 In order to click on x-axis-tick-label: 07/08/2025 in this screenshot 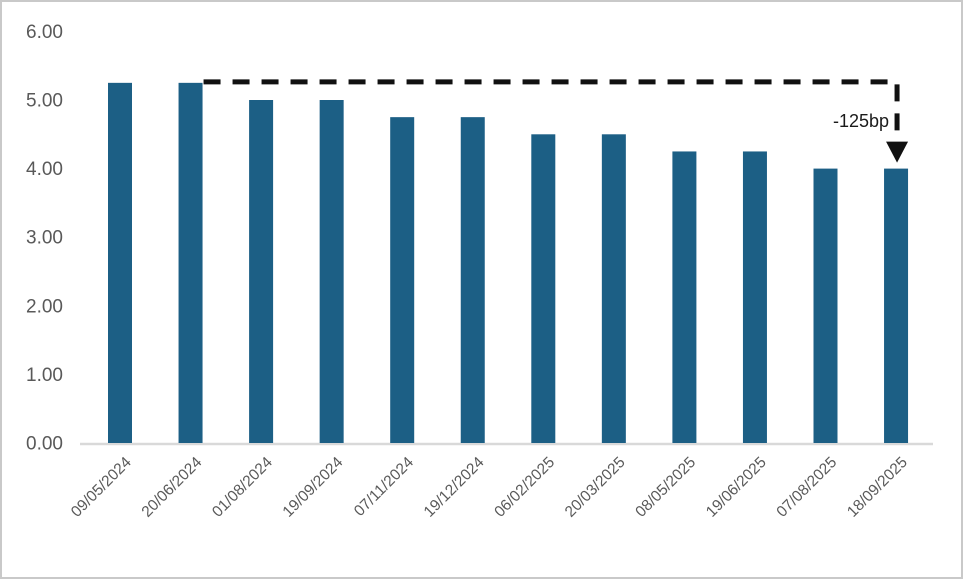, I will do `click(806, 487)`.